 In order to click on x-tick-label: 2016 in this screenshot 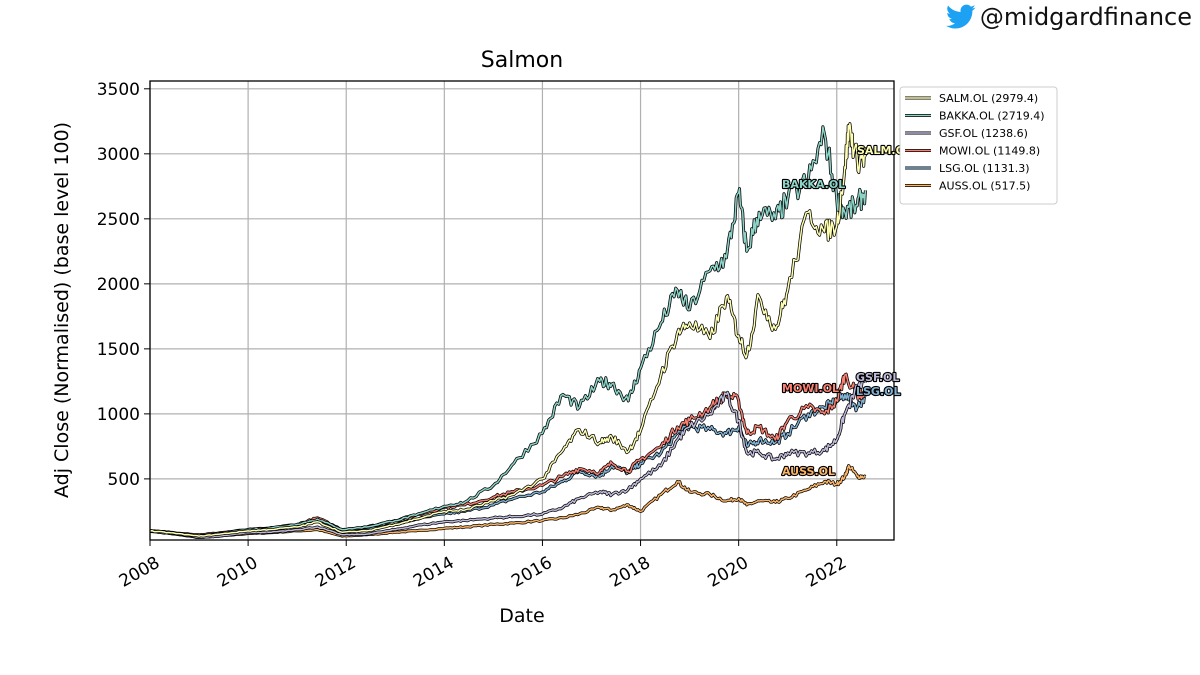, I will do `click(531, 572)`.